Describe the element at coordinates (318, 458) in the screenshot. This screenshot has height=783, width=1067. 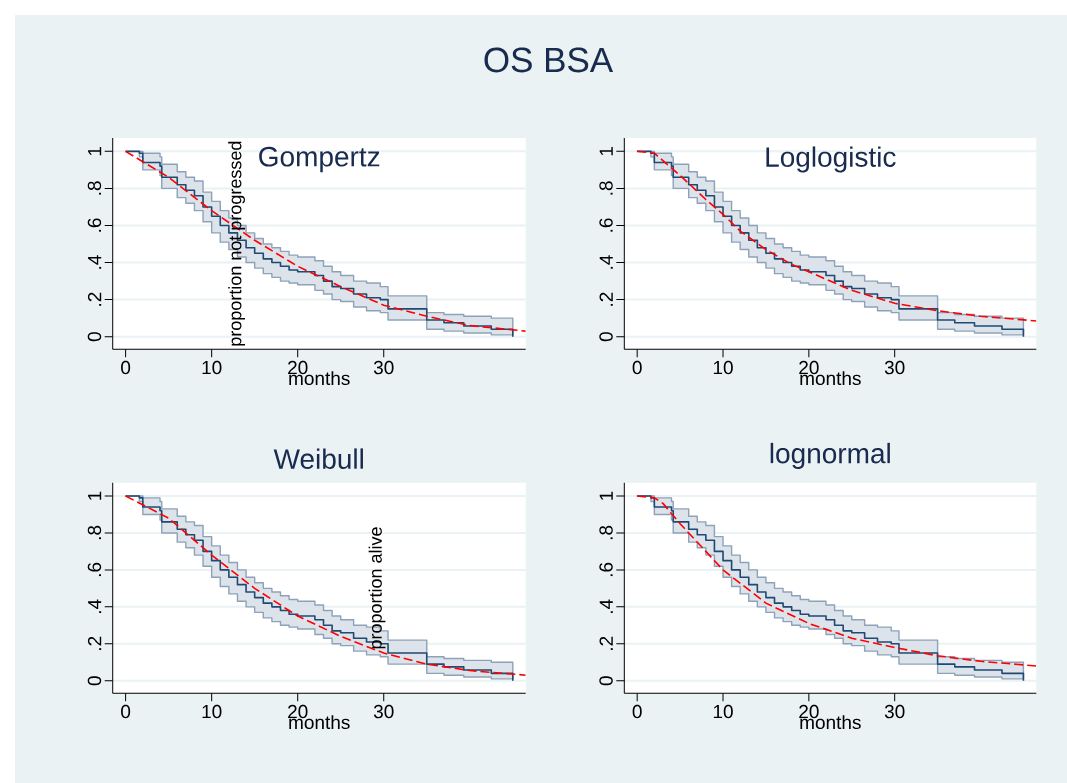
I see `chart-title: Weibull` at that location.